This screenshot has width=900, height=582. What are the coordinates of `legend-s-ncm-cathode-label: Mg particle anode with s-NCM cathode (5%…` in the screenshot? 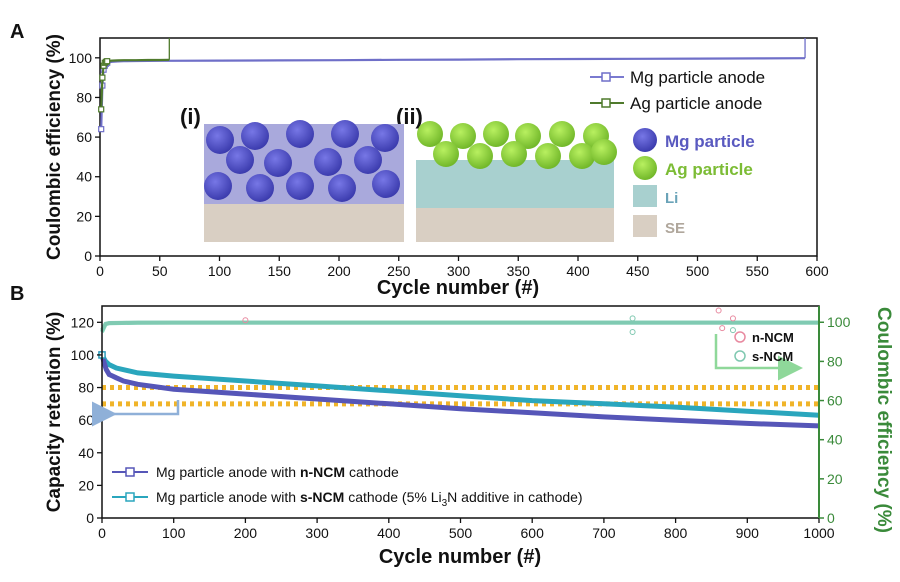 It's located at (369, 499).